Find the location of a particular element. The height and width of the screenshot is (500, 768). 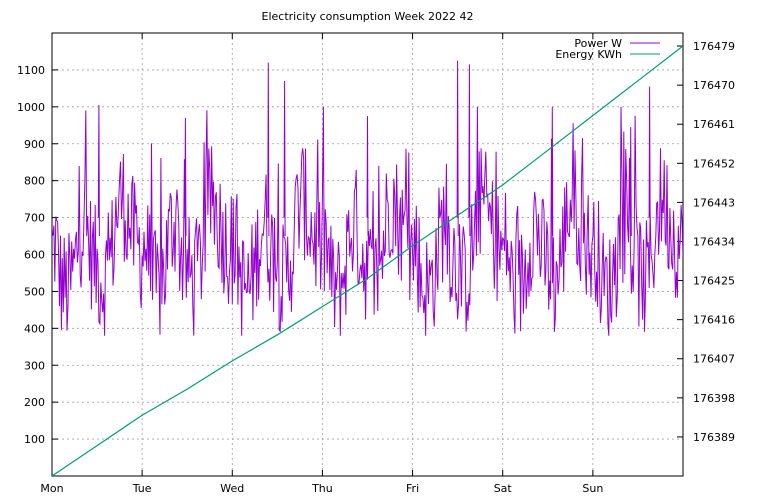

y-tick-label-right: 176443 is located at coordinates (714, 202).